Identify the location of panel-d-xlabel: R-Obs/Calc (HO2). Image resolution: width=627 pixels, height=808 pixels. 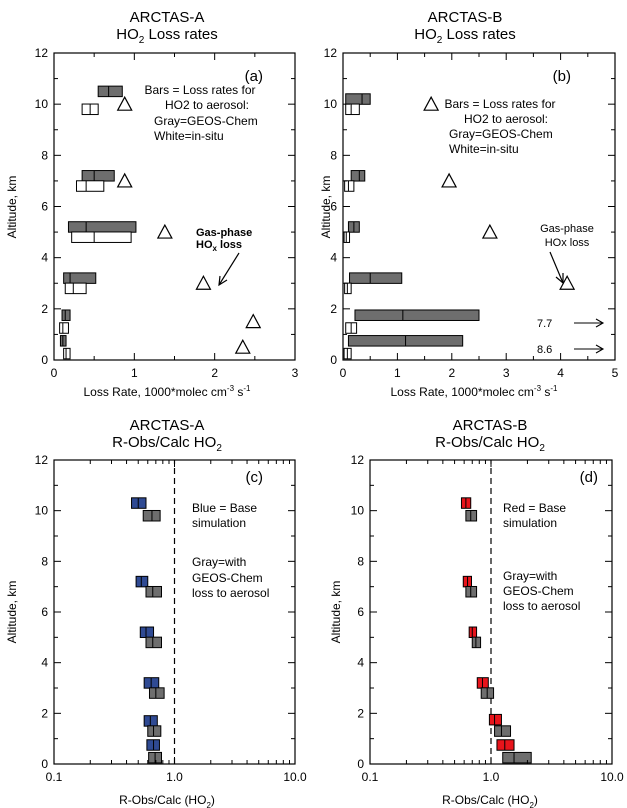
(490, 800).